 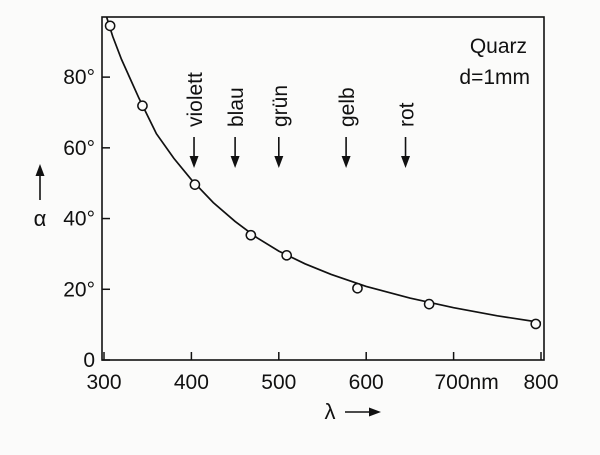 I want to click on x-axis-label: λ, so click(x=330, y=411).